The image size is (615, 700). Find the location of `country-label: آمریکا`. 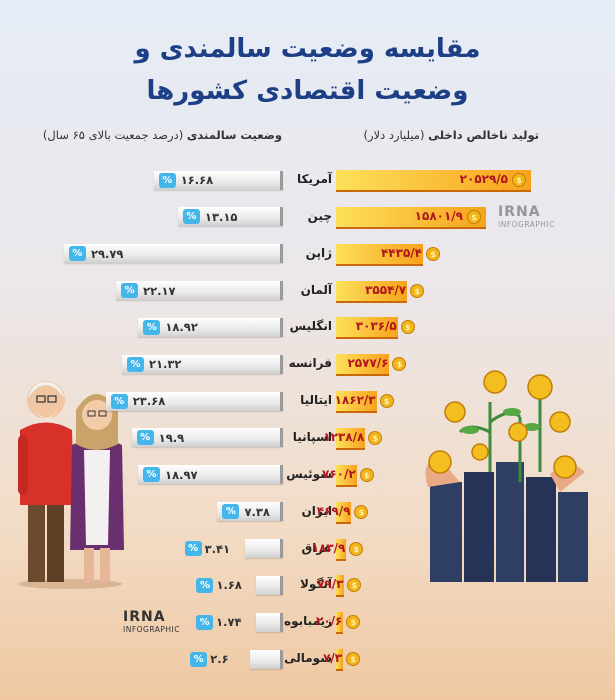

country-label: آمریکا is located at coordinates (314, 179).